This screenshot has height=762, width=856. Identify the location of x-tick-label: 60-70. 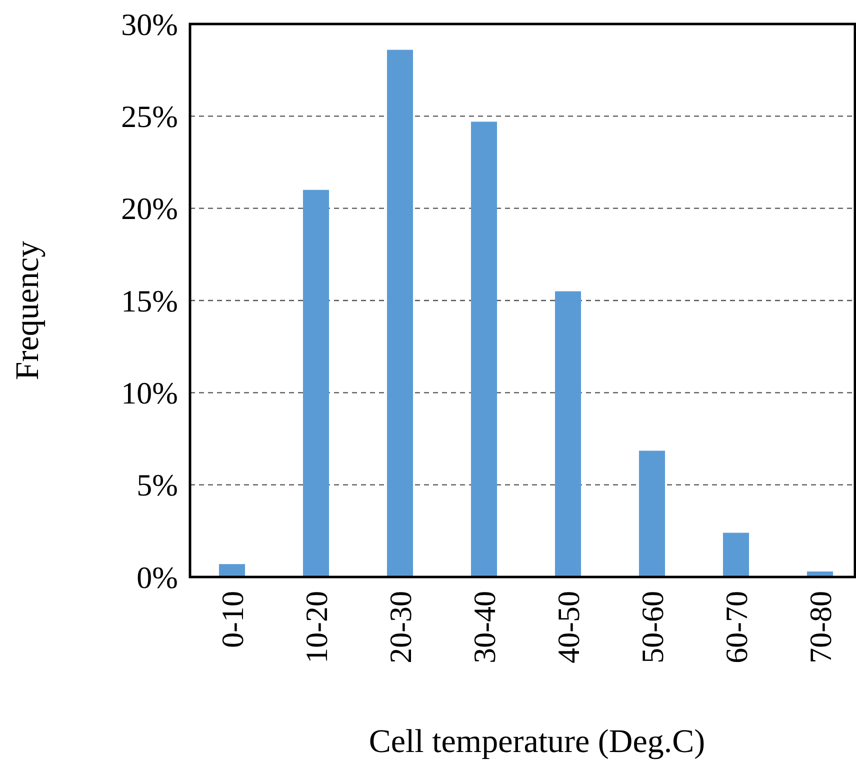
(736, 627).